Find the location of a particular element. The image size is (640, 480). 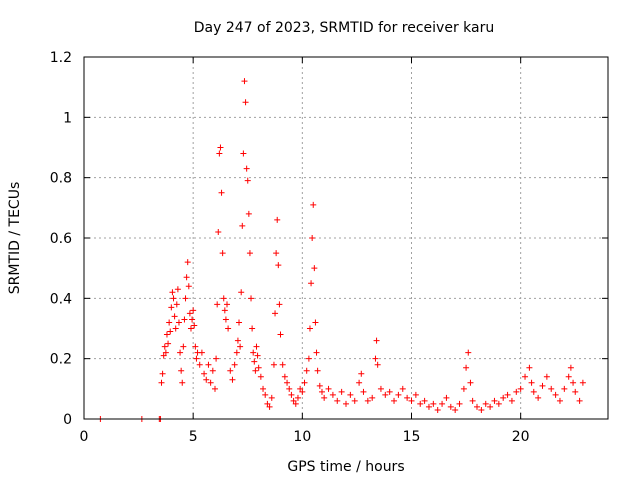

y-tick-label: 1.2 is located at coordinates (61, 58).